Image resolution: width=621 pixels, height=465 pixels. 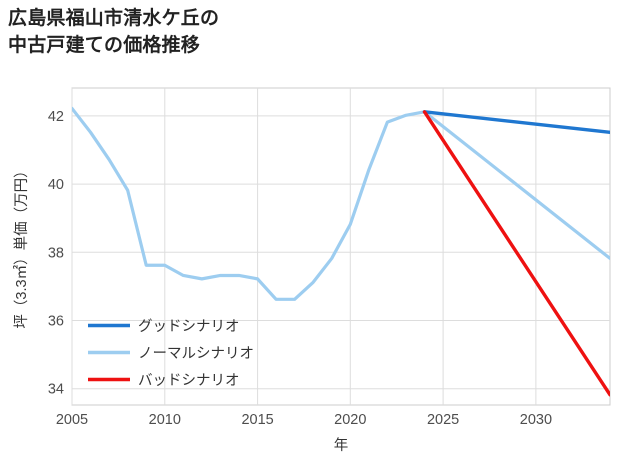 What do you see at coordinates (516, 122) in the screenshot?
I see `series-line-good` at bounding box center [516, 122].